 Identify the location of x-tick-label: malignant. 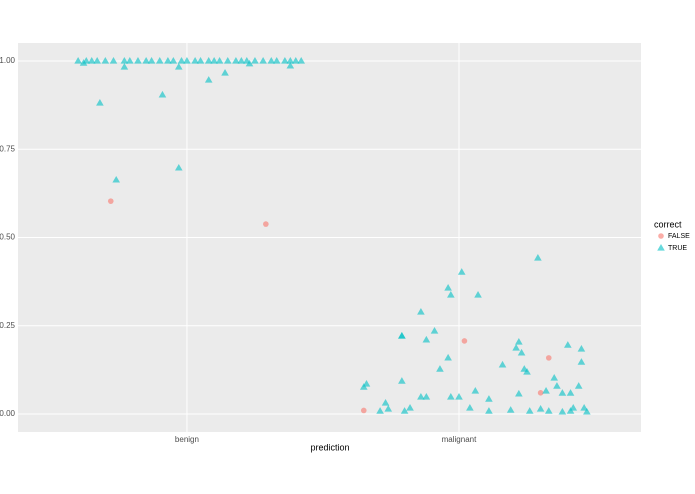
(459, 439).